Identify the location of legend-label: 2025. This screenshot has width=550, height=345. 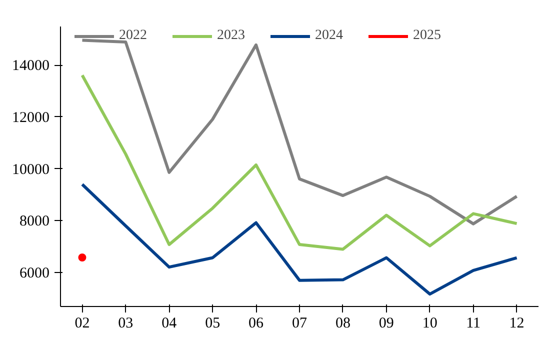
(427, 36).